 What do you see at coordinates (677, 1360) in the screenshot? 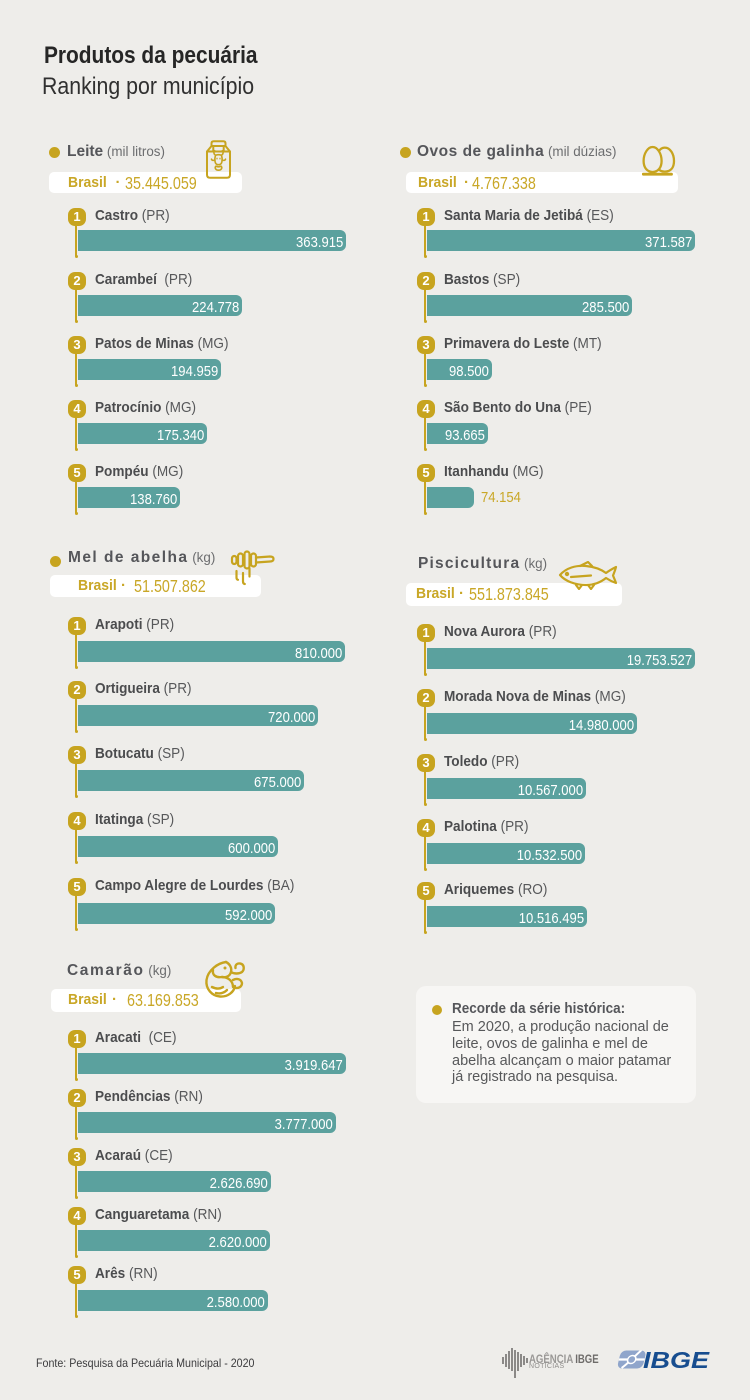
I see `svg-text: IBGE` at bounding box center [677, 1360].